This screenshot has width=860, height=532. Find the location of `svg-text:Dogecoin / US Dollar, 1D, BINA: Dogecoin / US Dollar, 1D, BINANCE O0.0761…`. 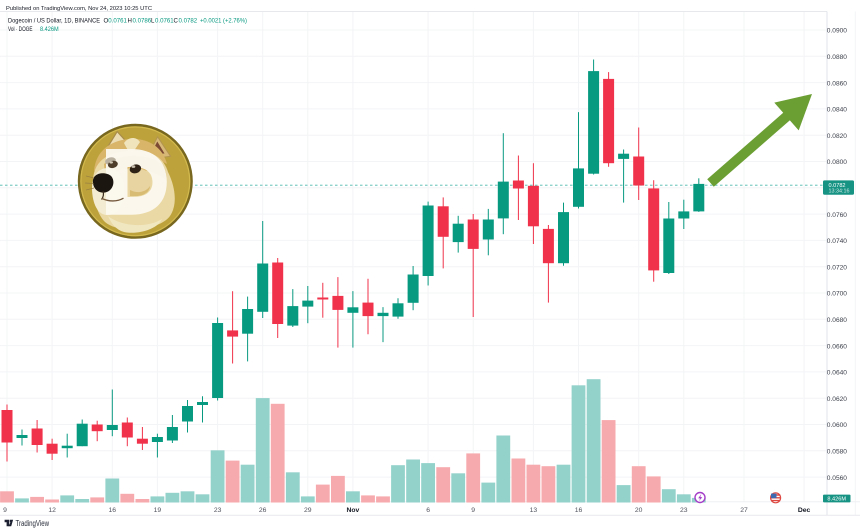

svg-text:Dogecoin / US Dollar, 1D, BINA: Dogecoin / US Dollar, 1D, BINANCE O0.0761… is located at coordinates (127, 21).